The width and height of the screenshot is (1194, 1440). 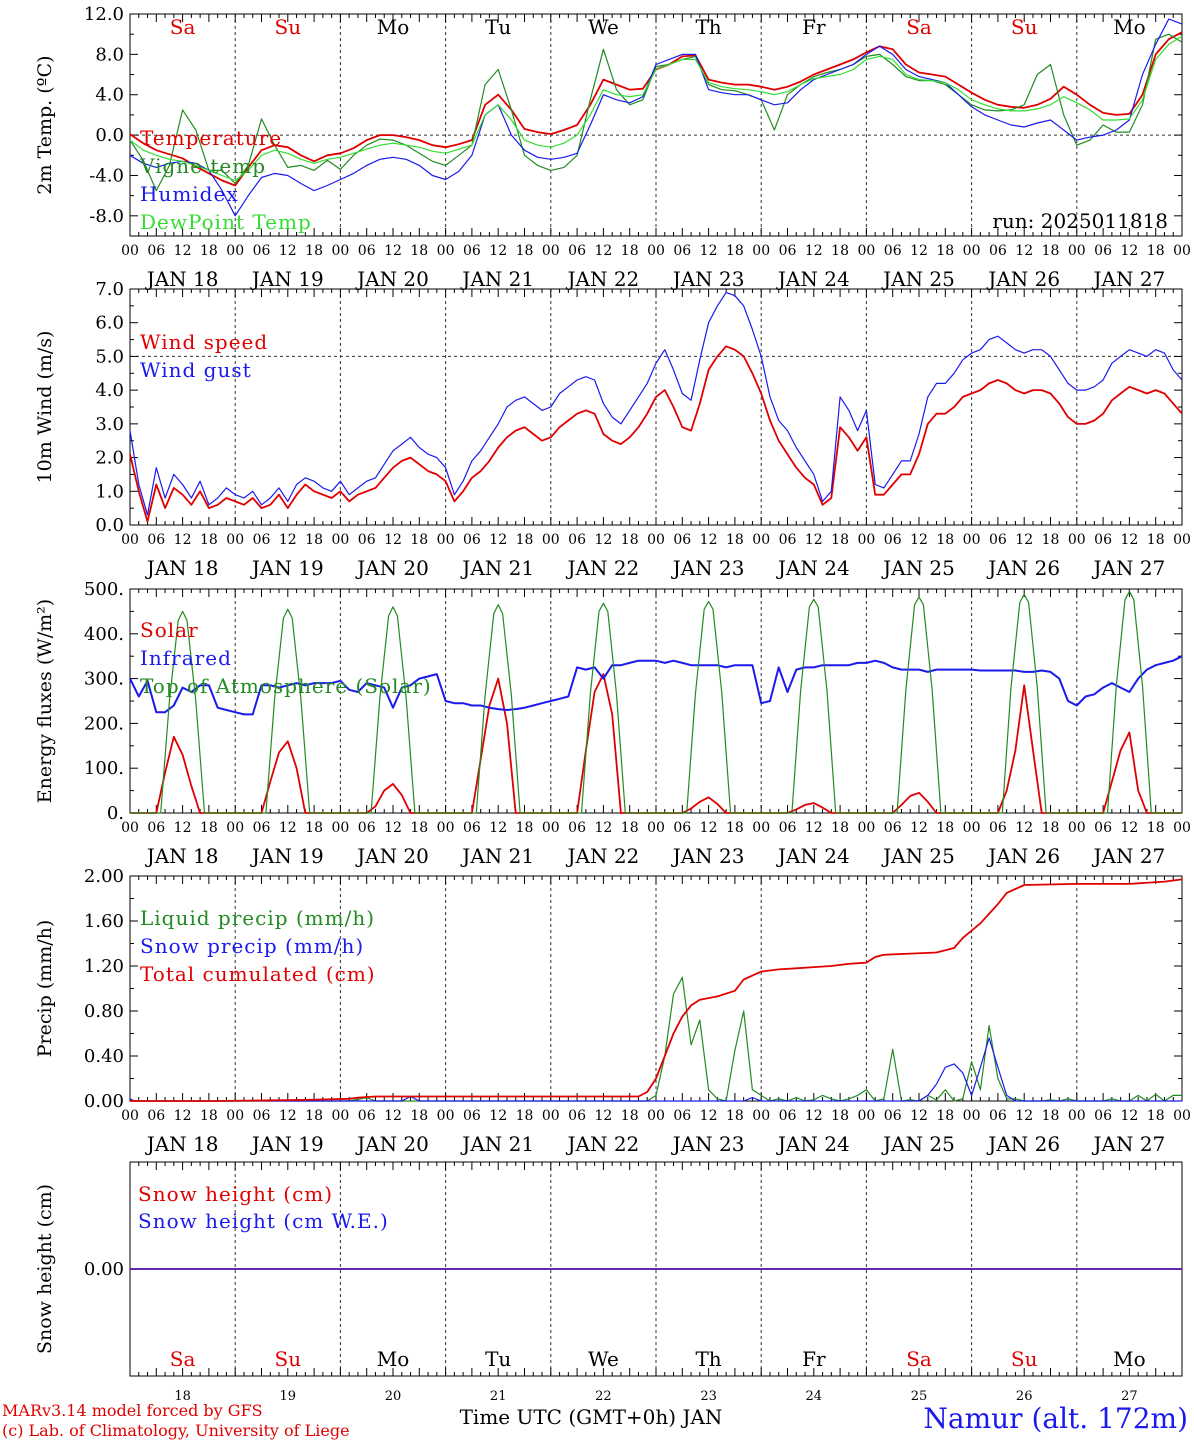 What do you see at coordinates (109, 135) in the screenshot?
I see `y-tick-label: 0.0` at bounding box center [109, 135].